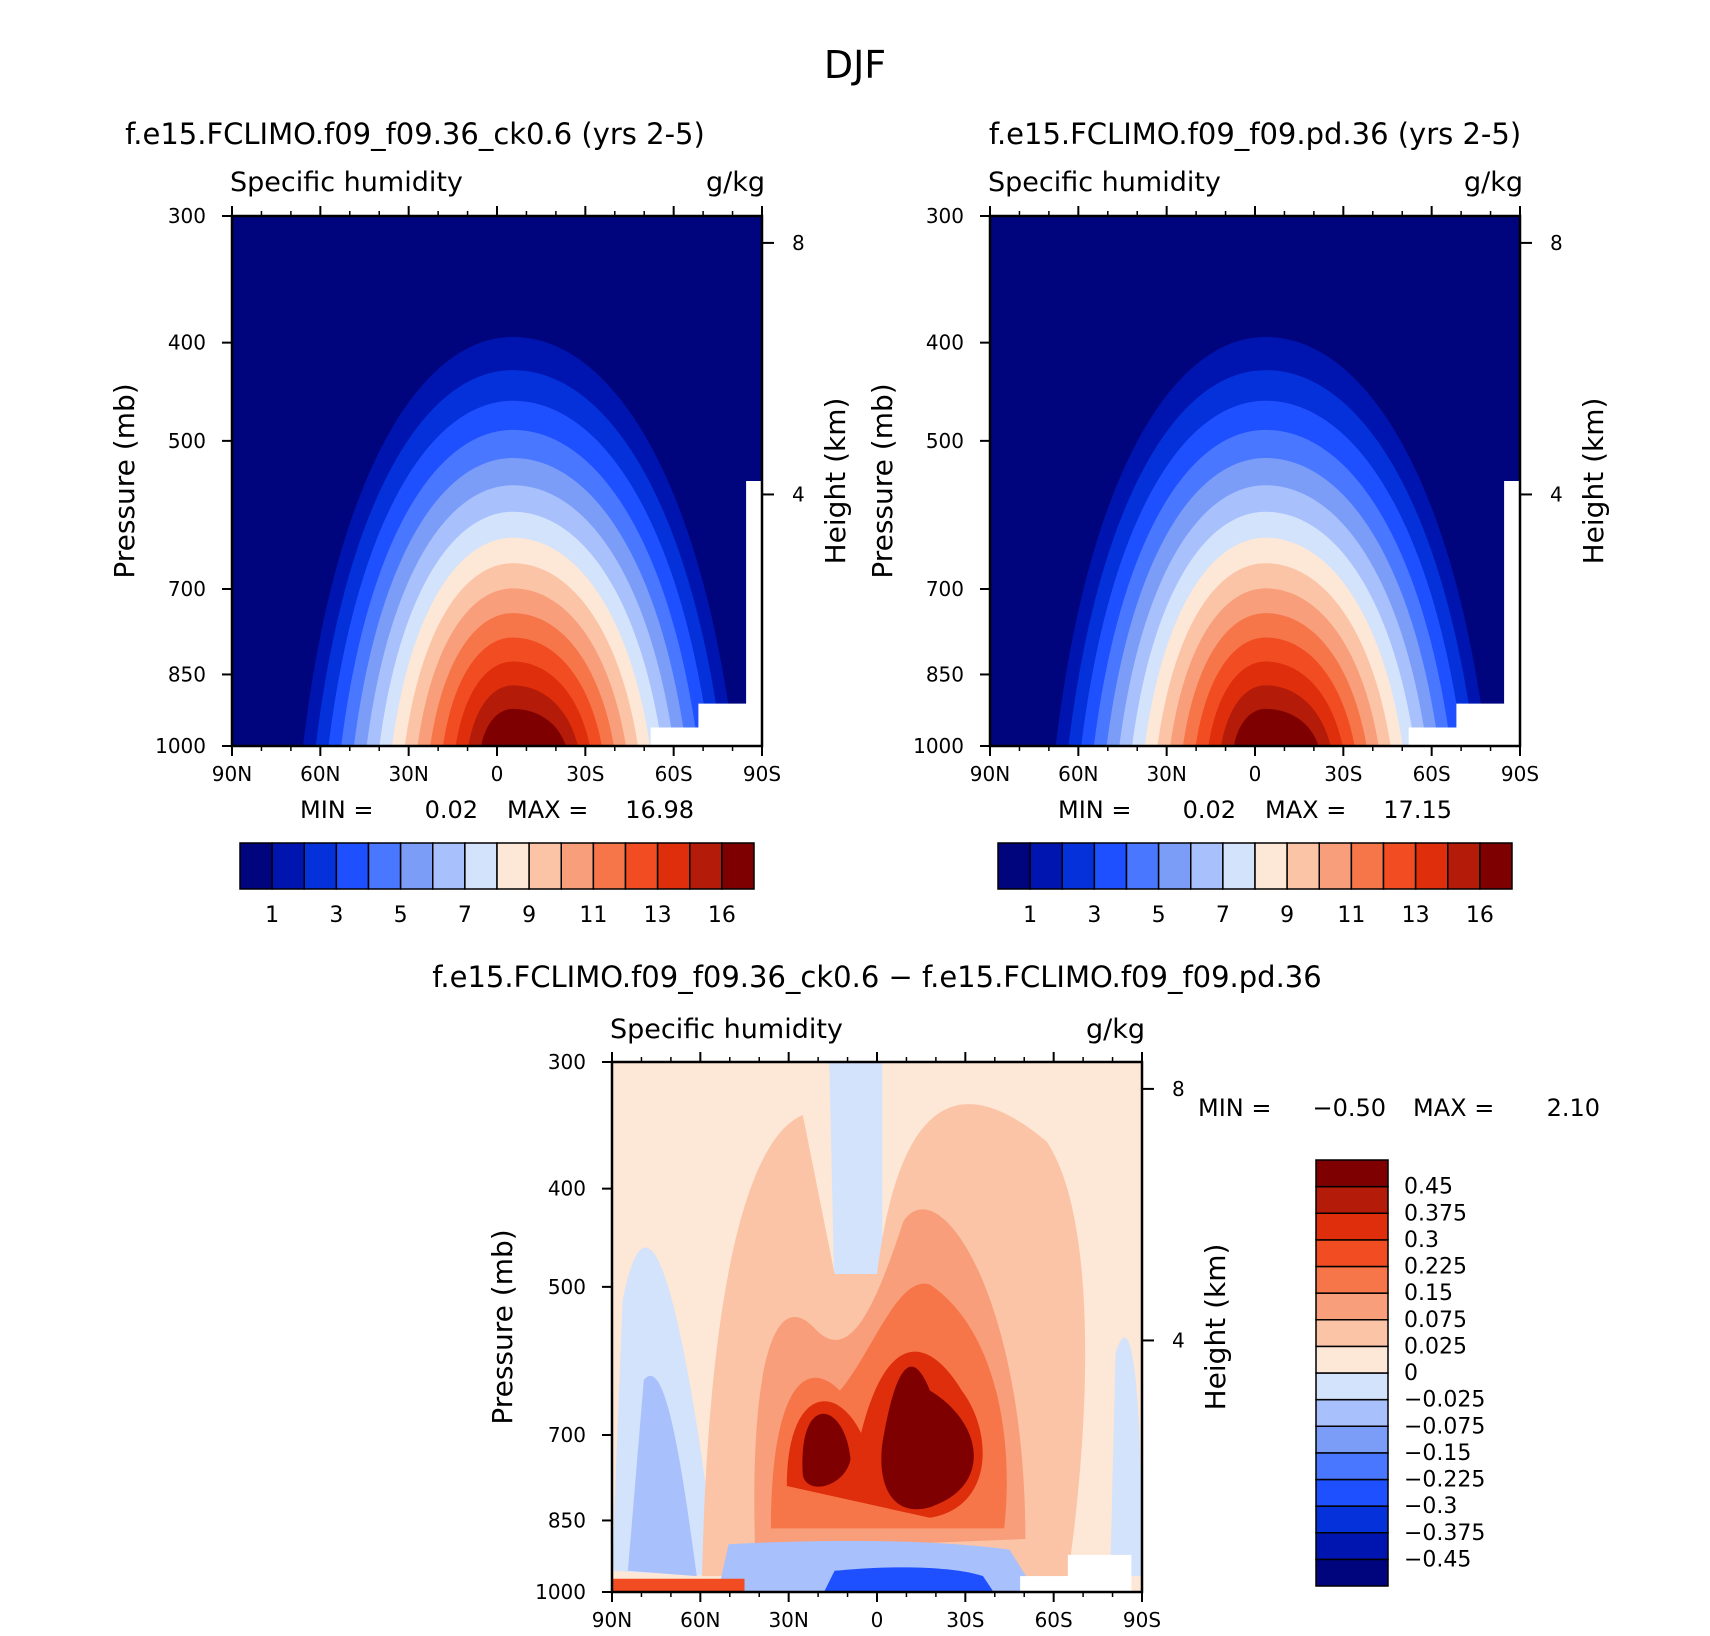  I want to click on y-tick-label: 850, so click(187, 674).